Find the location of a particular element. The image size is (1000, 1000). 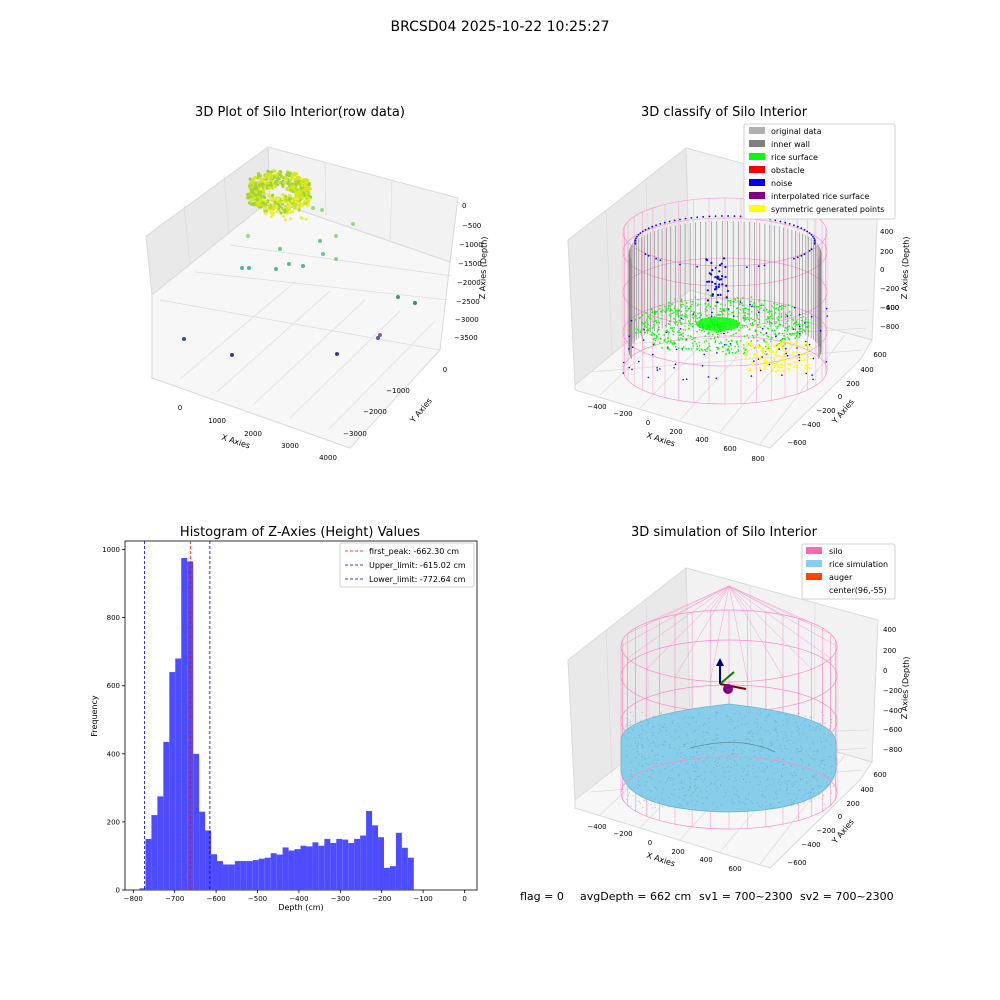

sim-auger-x-arrow is located at coordinates (733, 686).